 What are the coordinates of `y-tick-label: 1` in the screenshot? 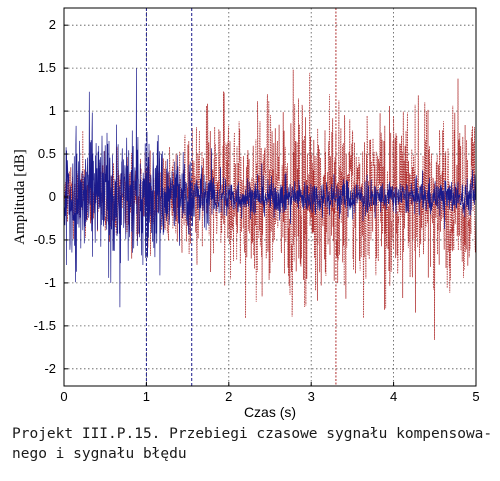 It's located at (52, 110).